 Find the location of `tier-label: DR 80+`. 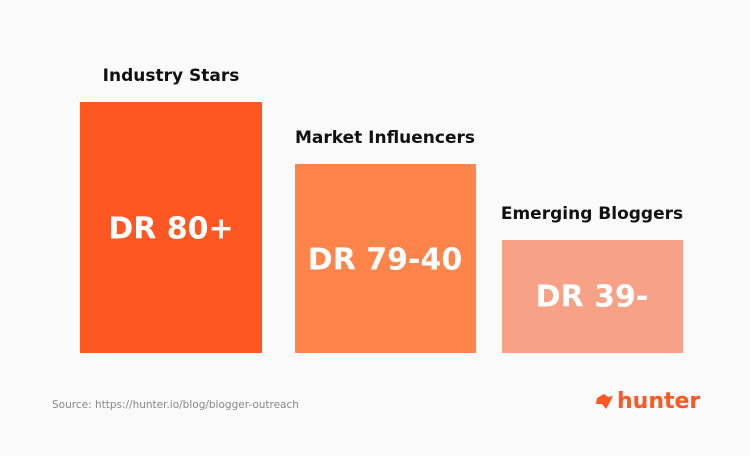

tier-label: DR 80+ is located at coordinates (170, 229).